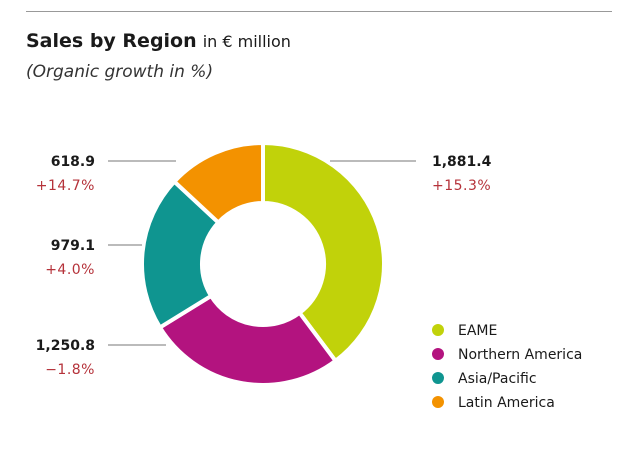  What do you see at coordinates (65, 346) in the screenshot?
I see `value-label: 1,250.8` at bounding box center [65, 346].